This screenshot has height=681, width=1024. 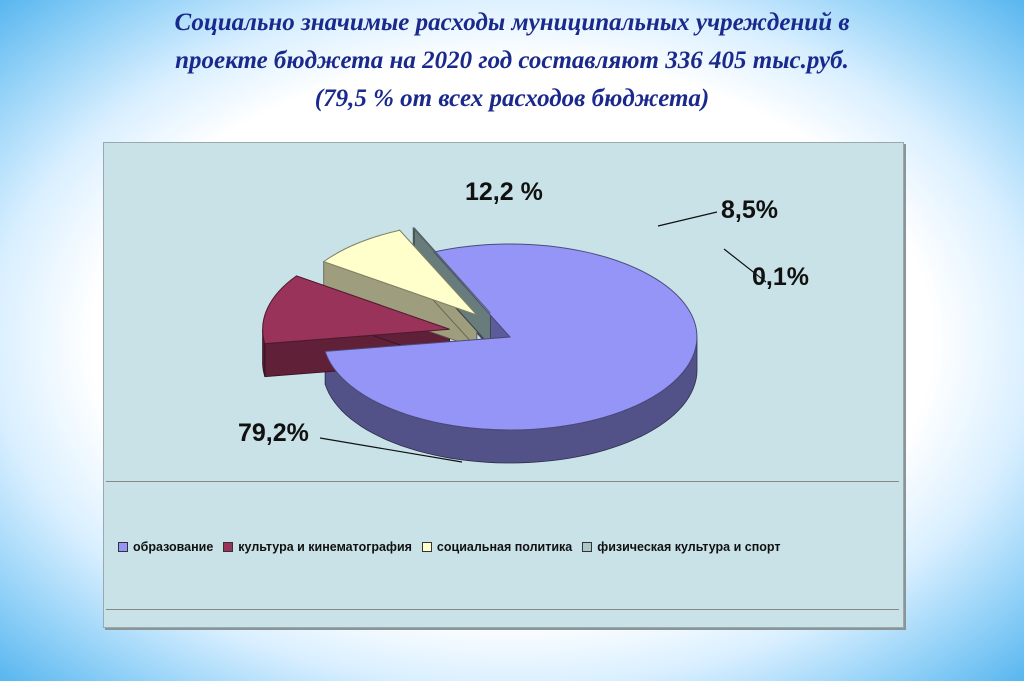 I want to click on data-label: 8,5%, so click(x=749, y=210).